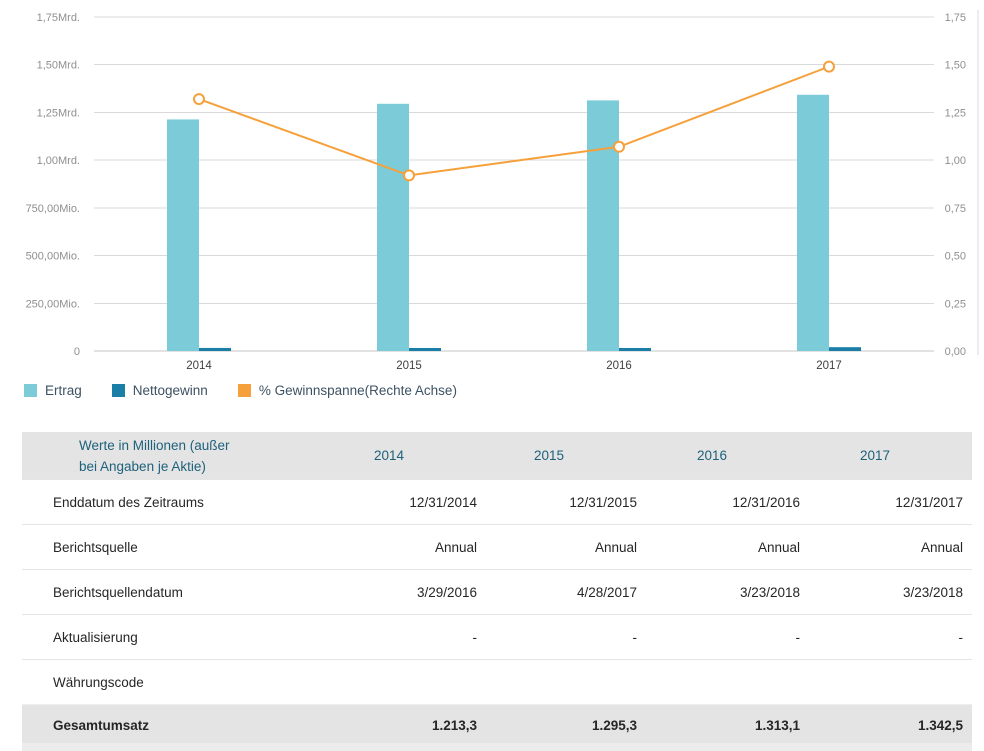 The height and width of the screenshot is (751, 984). What do you see at coordinates (603, 502) in the screenshot?
I see `row-value: 12/31/2015` at bounding box center [603, 502].